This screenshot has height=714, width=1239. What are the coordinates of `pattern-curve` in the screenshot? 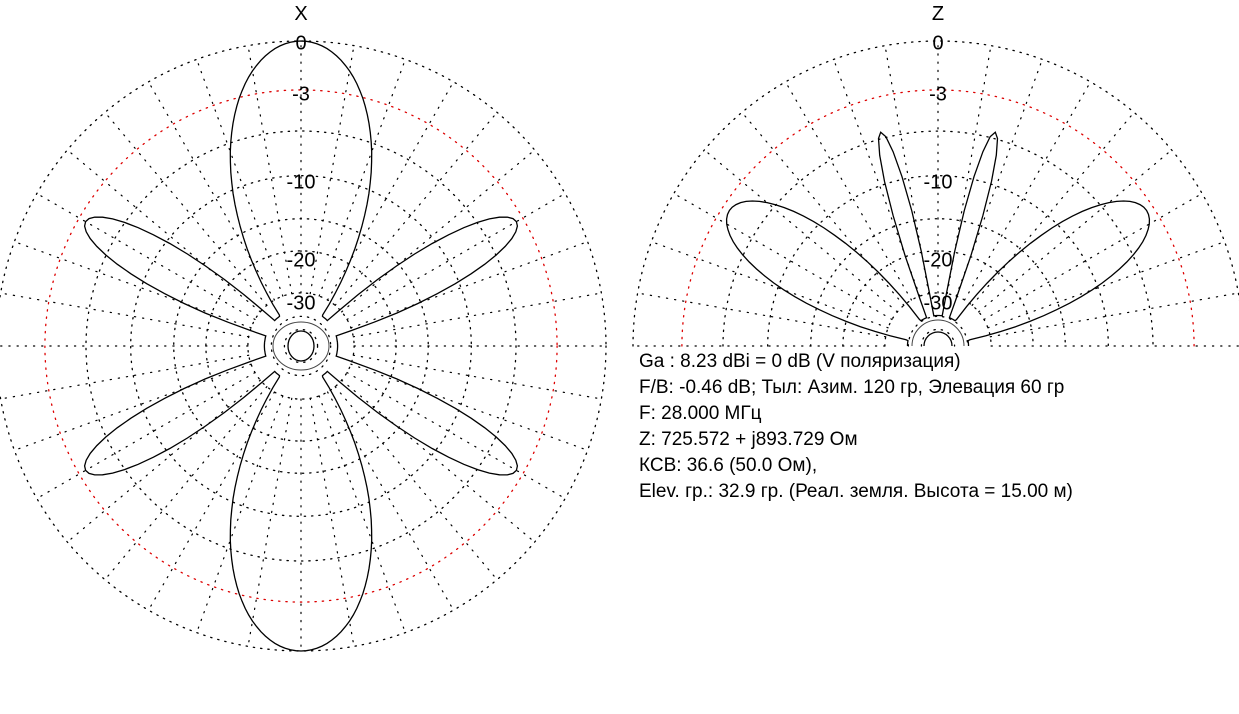 It's located at (938, 238).